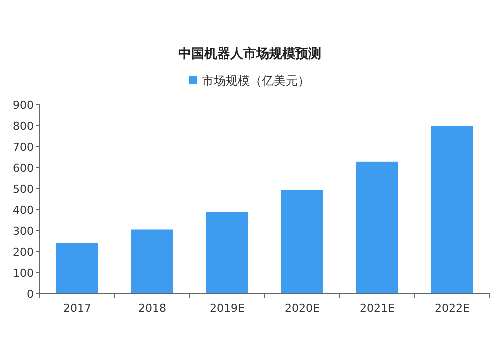  Describe the element at coordinates (256, 81) in the screenshot. I see `legend-label: 市场规模（亿美元）` at that location.